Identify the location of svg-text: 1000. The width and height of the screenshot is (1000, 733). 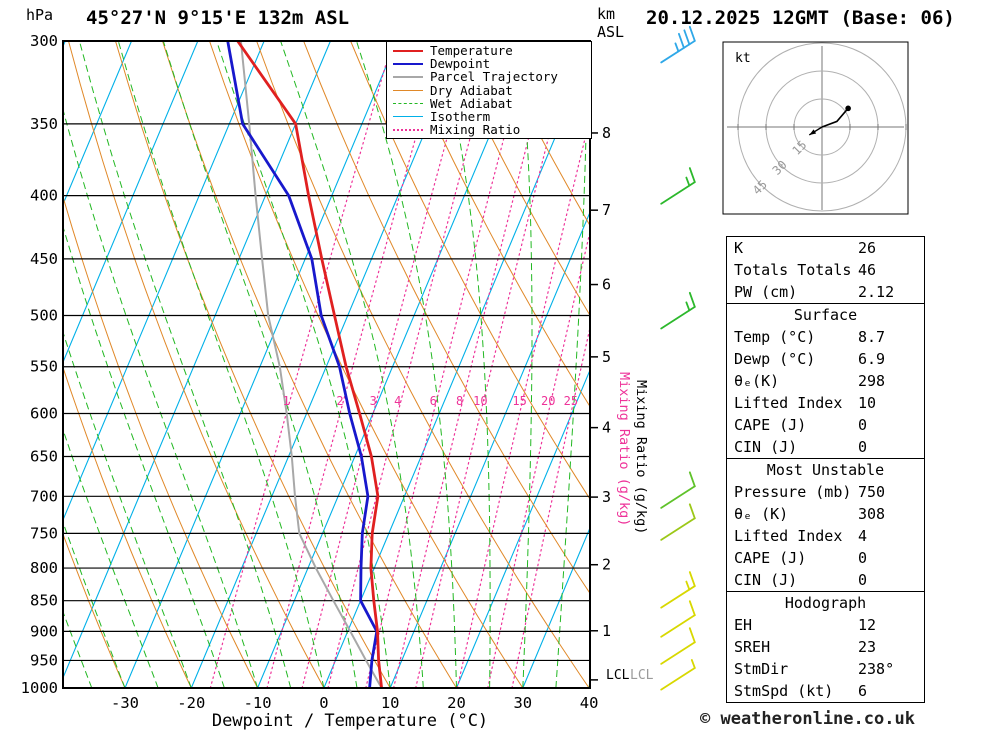
(39, 688).